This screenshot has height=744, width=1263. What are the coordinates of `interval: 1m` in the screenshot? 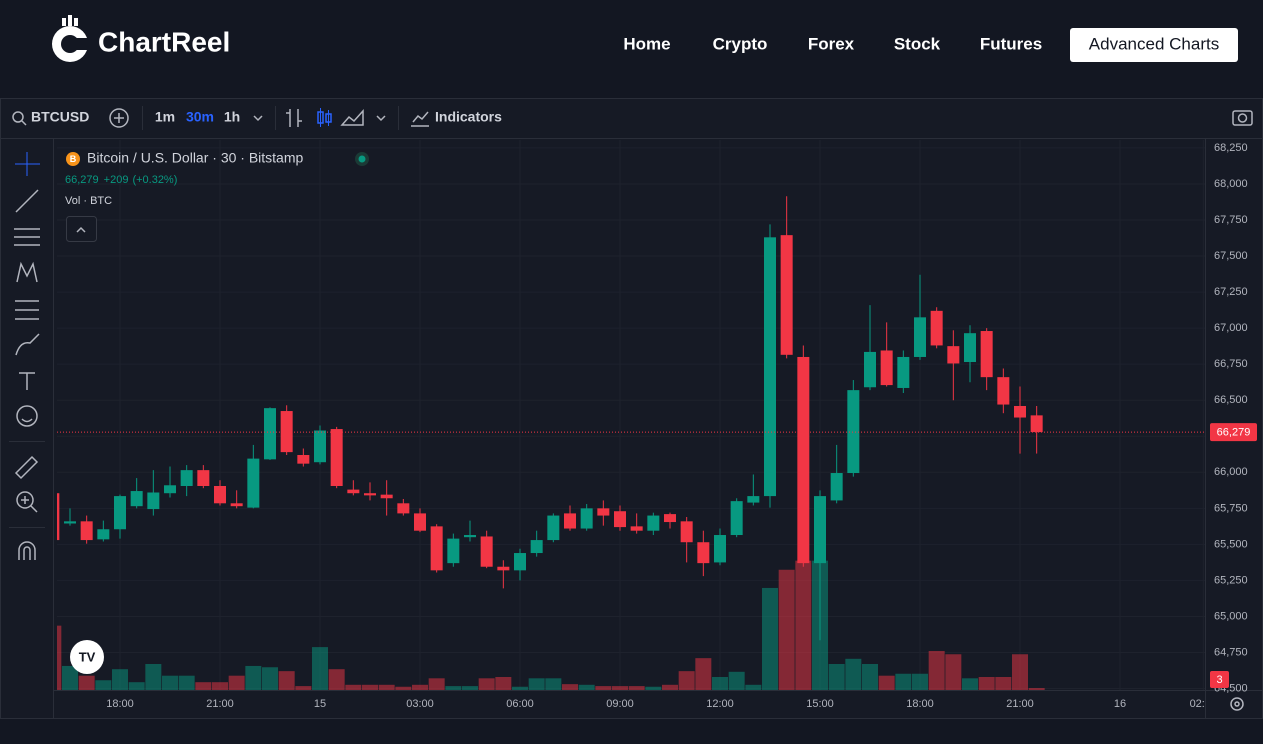 It's located at (165, 117).